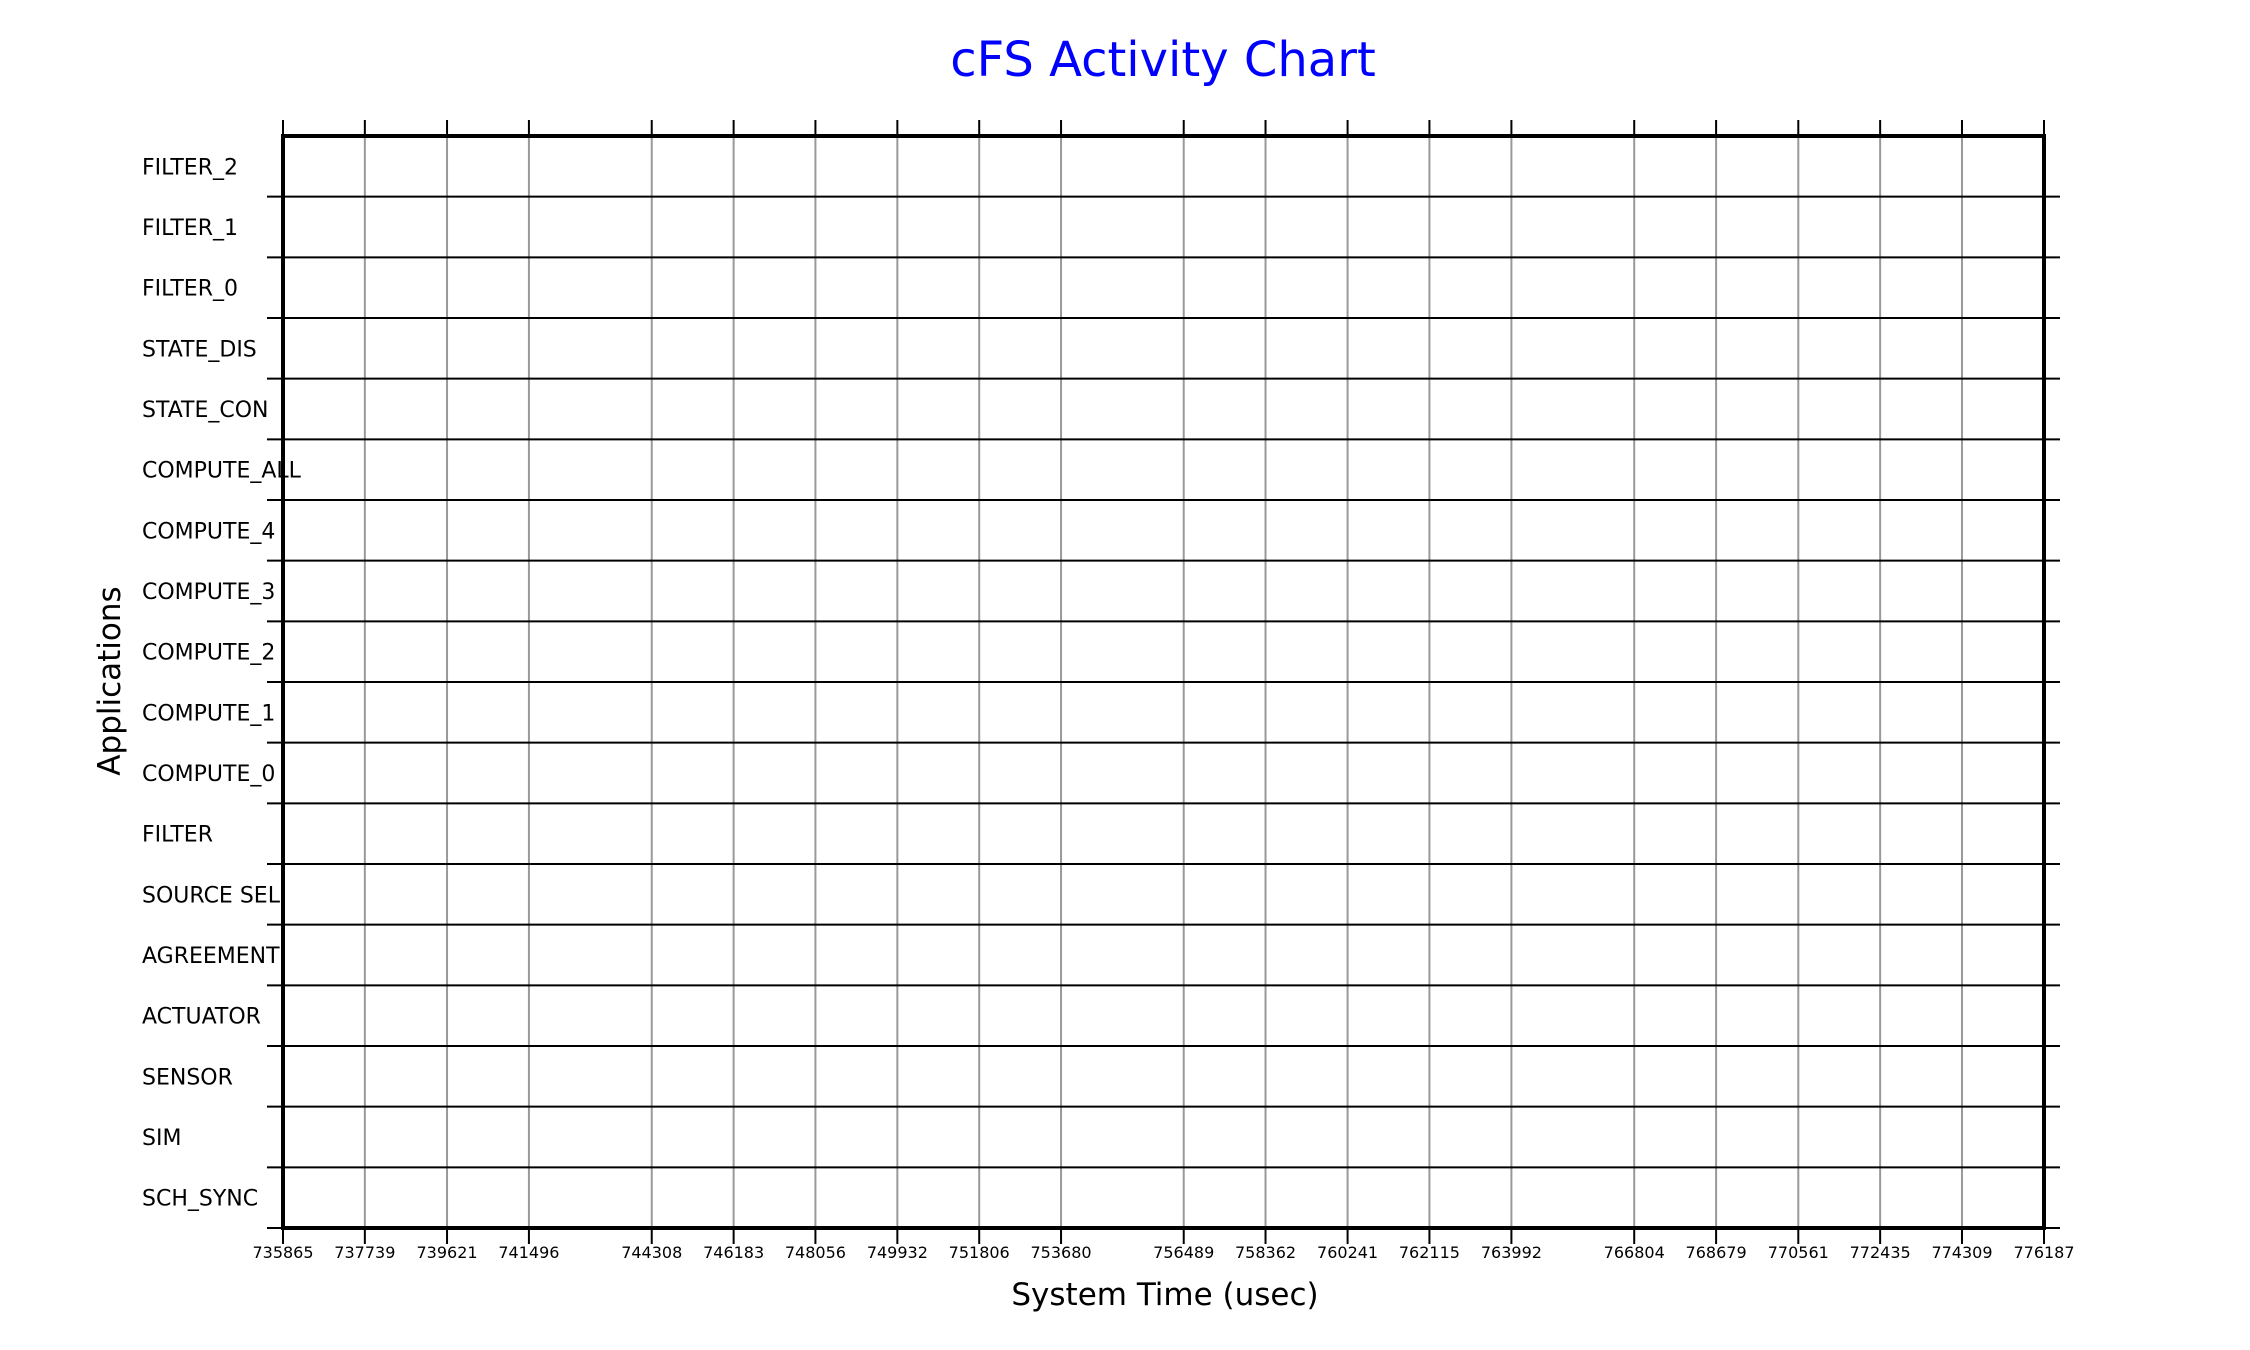 The height and width of the screenshot is (1350, 2250). What do you see at coordinates (1716, 1252) in the screenshot?
I see `x-tick-label: 768679` at bounding box center [1716, 1252].